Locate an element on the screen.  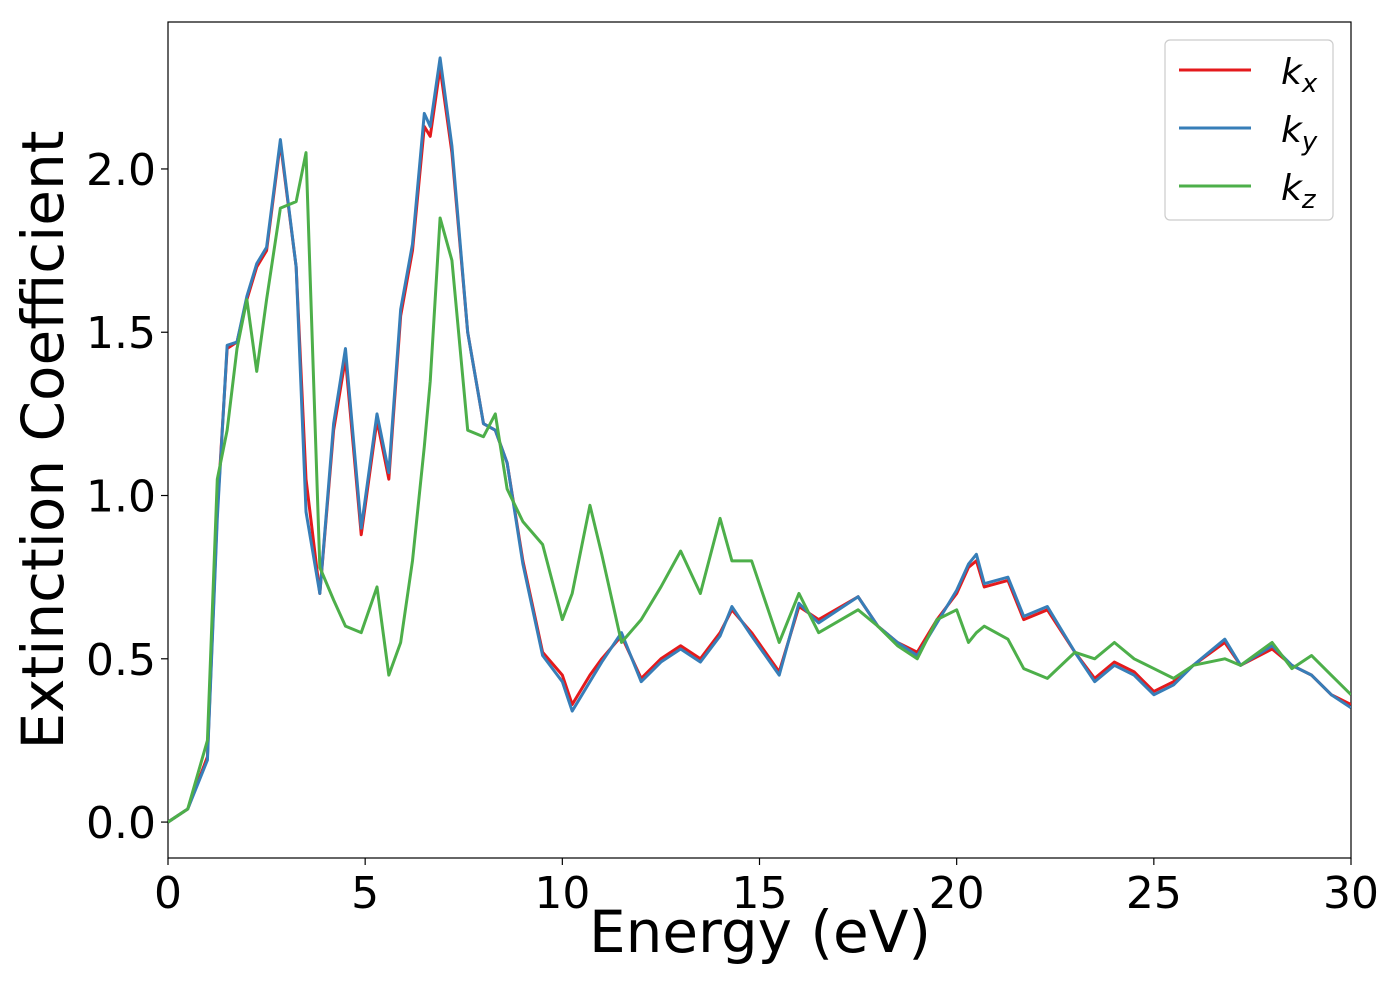
y-tick-label: 1.0 is located at coordinates (121, 497).